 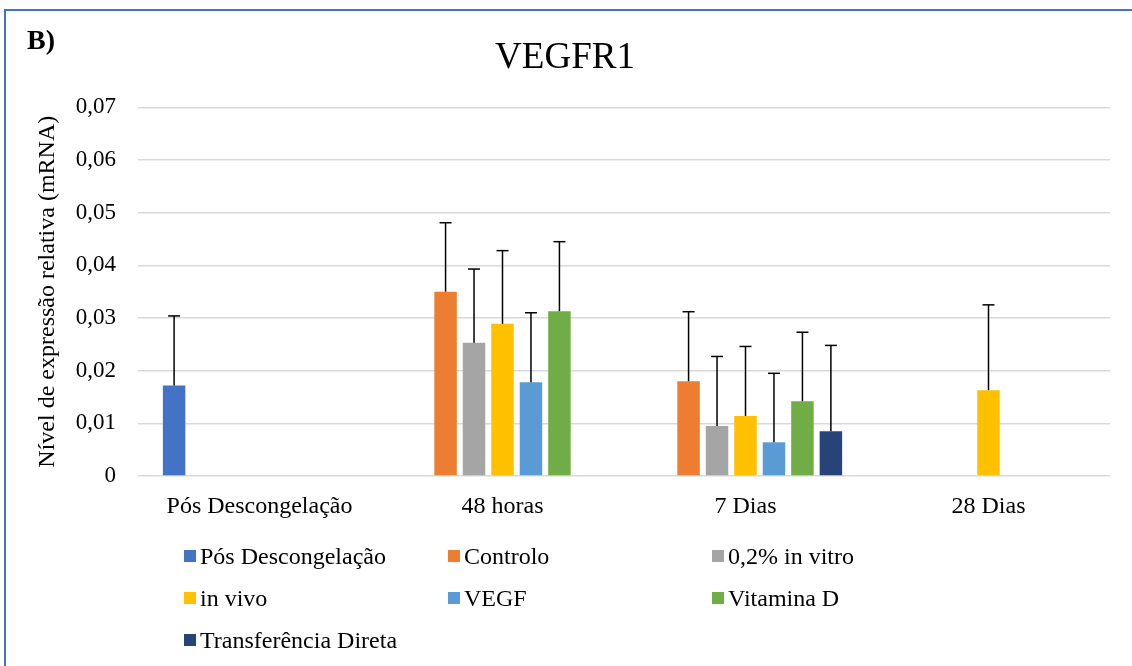 What do you see at coordinates (791, 556) in the screenshot?
I see `legend-label: 0,2% in vitro` at bounding box center [791, 556].